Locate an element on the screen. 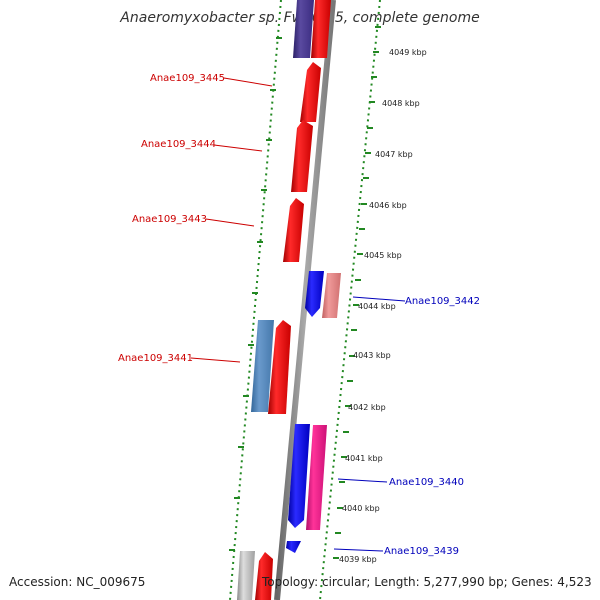  gene-label-3445: Anae109_3445 is located at coordinates (187, 78).